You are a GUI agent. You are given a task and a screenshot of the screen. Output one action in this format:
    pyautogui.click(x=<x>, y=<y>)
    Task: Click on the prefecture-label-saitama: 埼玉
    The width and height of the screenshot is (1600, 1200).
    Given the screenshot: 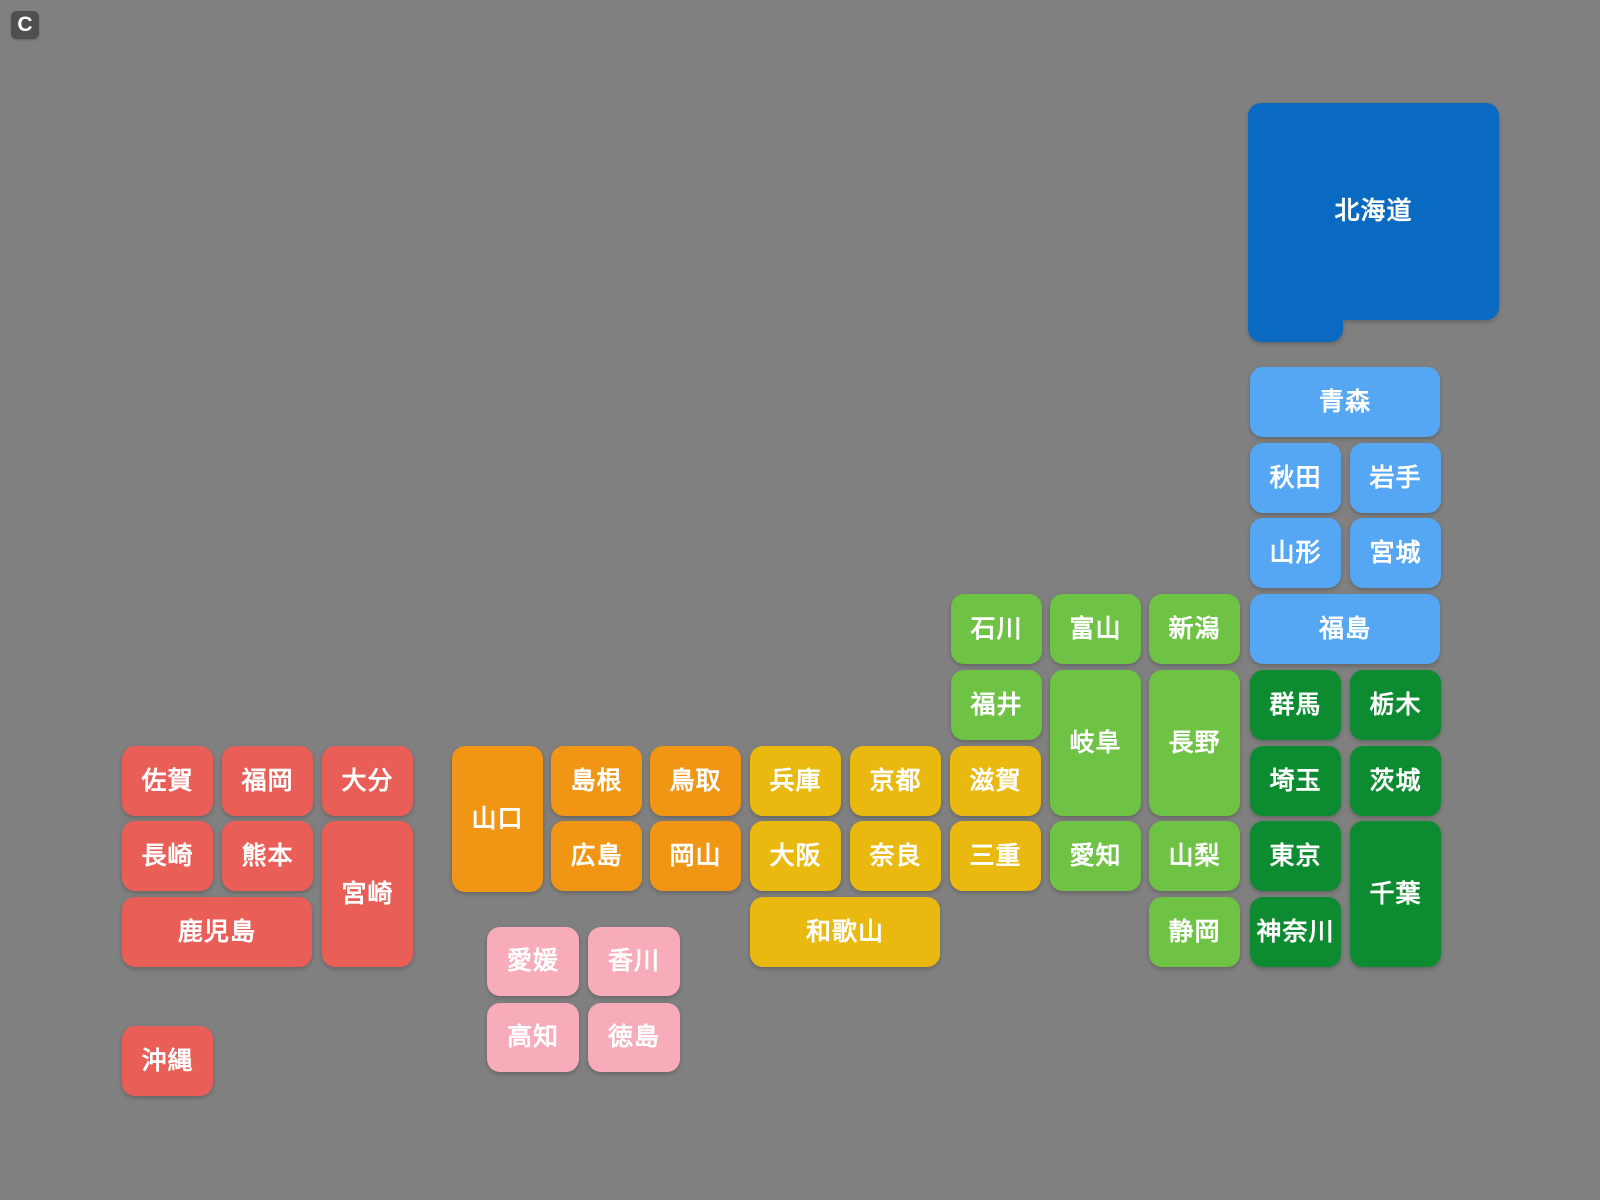 What is the action you would take?
    pyautogui.click(x=1295, y=780)
    